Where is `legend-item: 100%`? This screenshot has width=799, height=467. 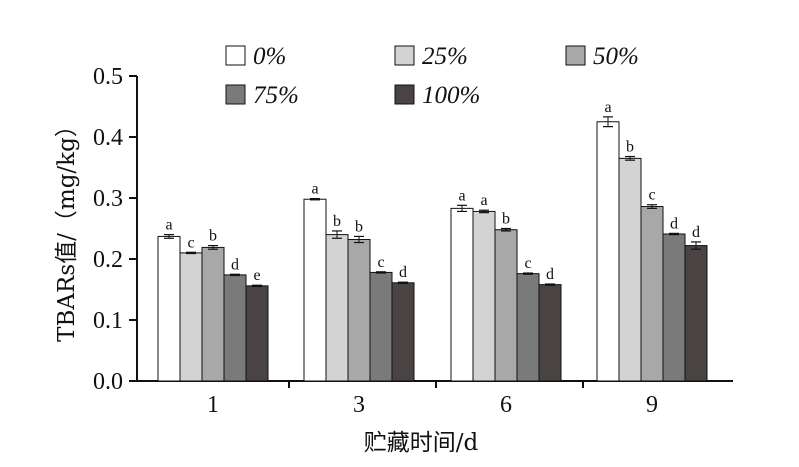
legend-item: 100% is located at coordinates (437, 95).